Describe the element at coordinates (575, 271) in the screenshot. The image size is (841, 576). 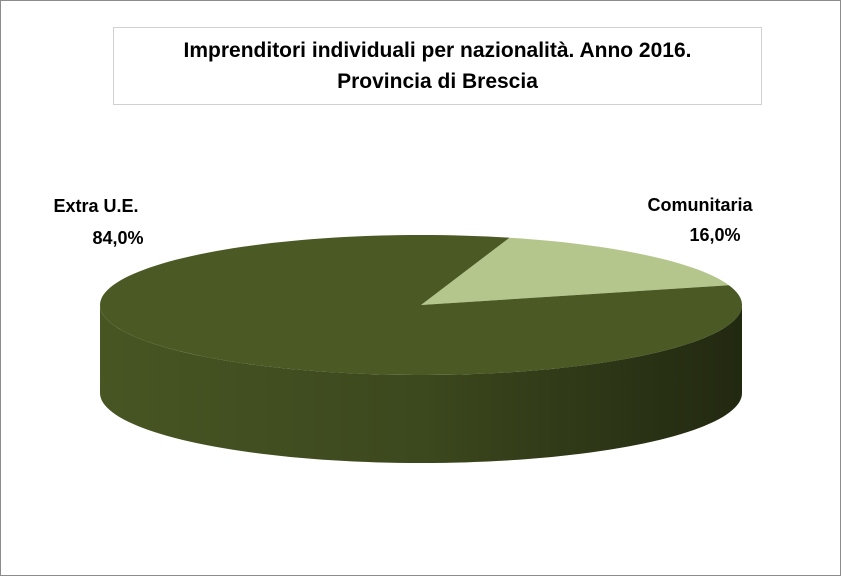
I see `pie-slice` at that location.